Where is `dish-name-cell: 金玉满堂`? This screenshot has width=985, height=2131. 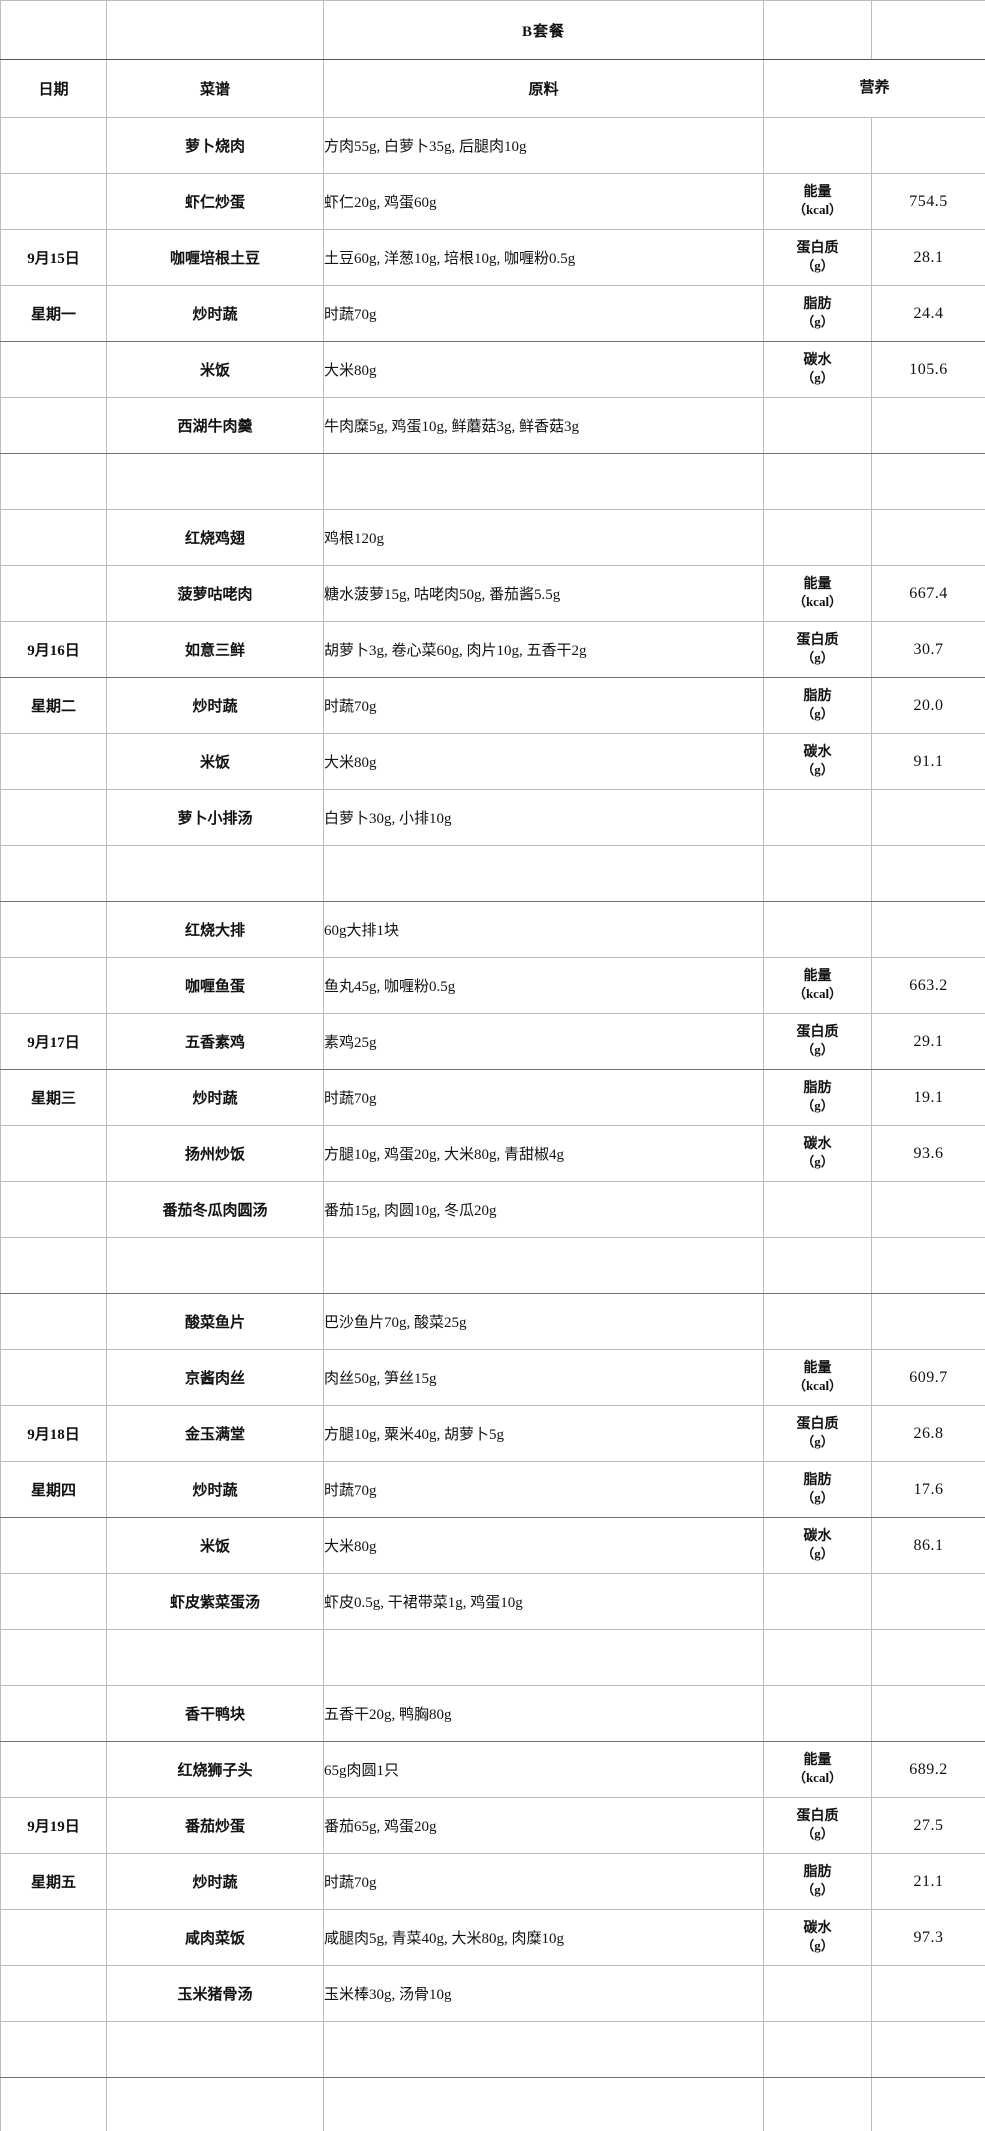
dish-name-cell: 金玉满堂 is located at coordinates (215, 1433).